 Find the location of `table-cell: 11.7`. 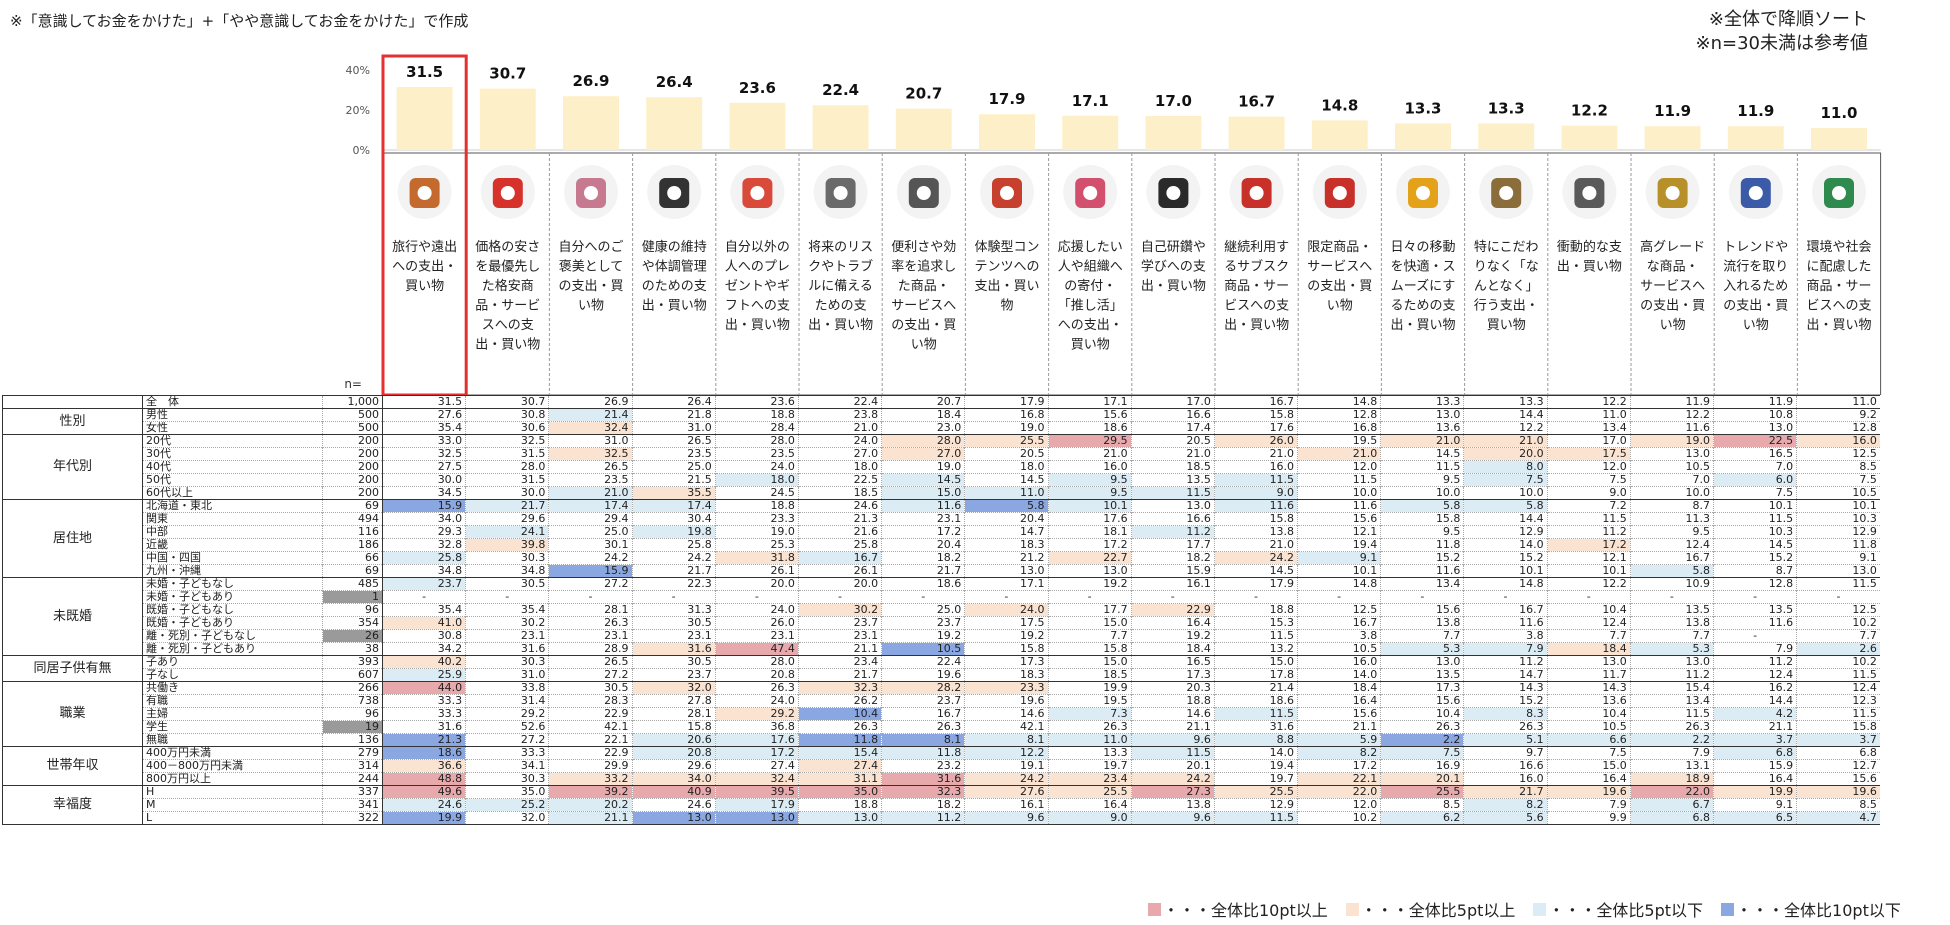

table-cell: 11.7 is located at coordinates (1588, 675).